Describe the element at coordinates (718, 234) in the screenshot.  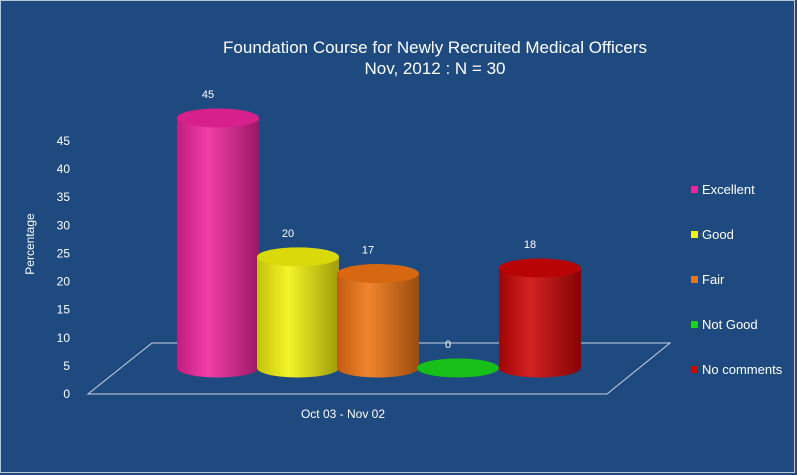
I see `legend-item: Good` at that location.